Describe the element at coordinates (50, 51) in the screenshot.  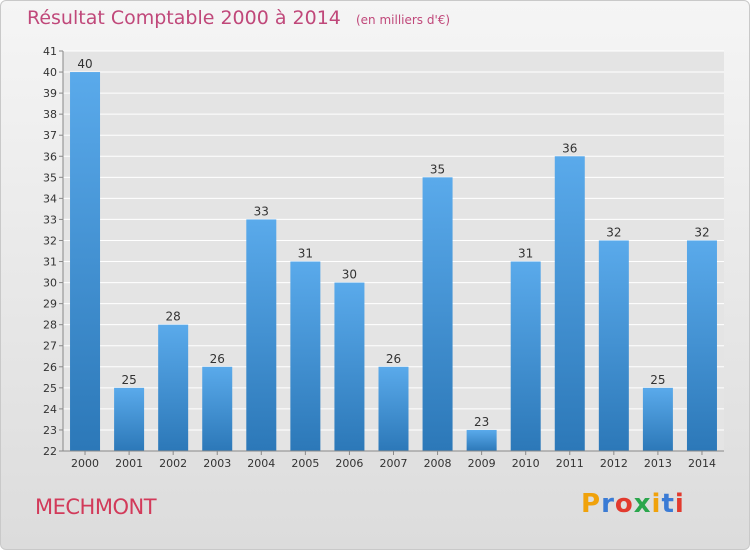
I see `y-tick-label: 41` at that location.